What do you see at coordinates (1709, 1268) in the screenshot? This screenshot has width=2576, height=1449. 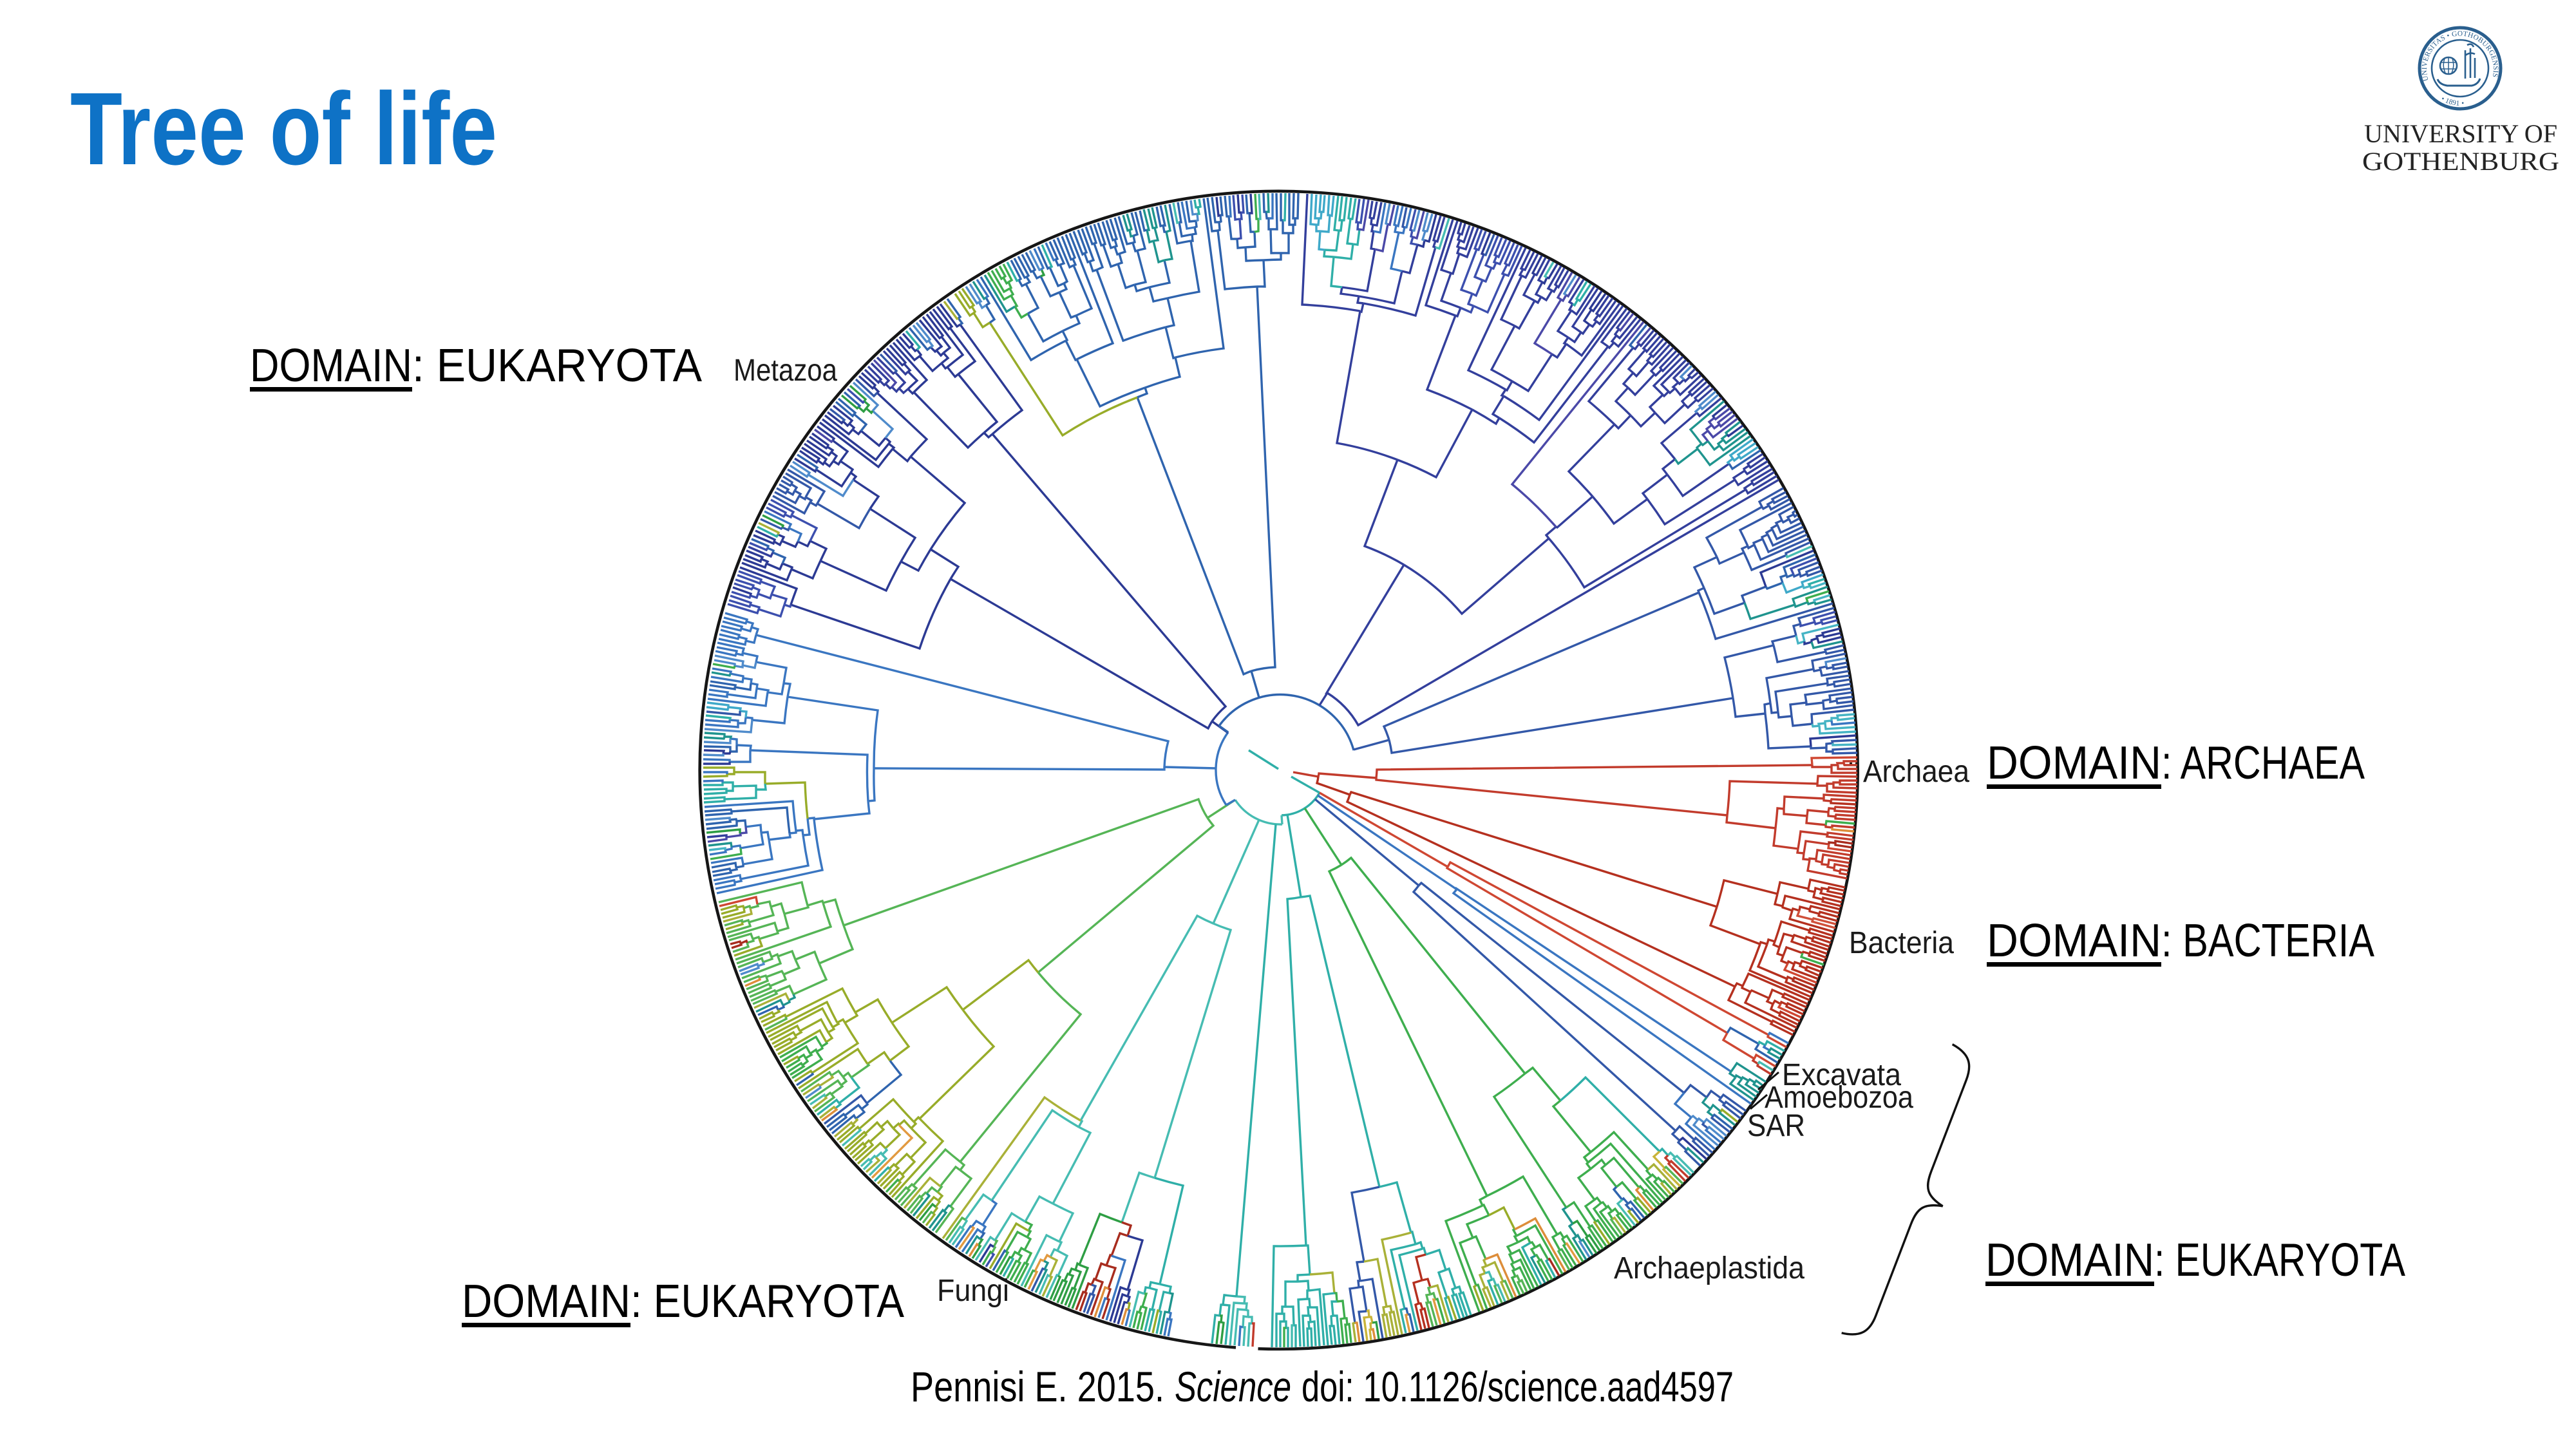 I see `svg-text: Archaeplastida` at bounding box center [1709, 1268].